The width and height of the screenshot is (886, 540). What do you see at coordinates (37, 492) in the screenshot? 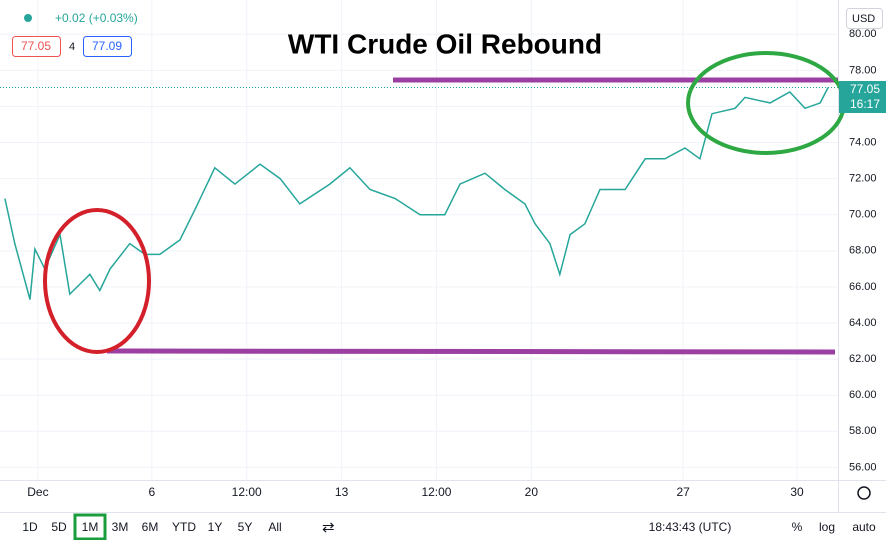
I see `x-tick-label: Dec` at bounding box center [37, 492].